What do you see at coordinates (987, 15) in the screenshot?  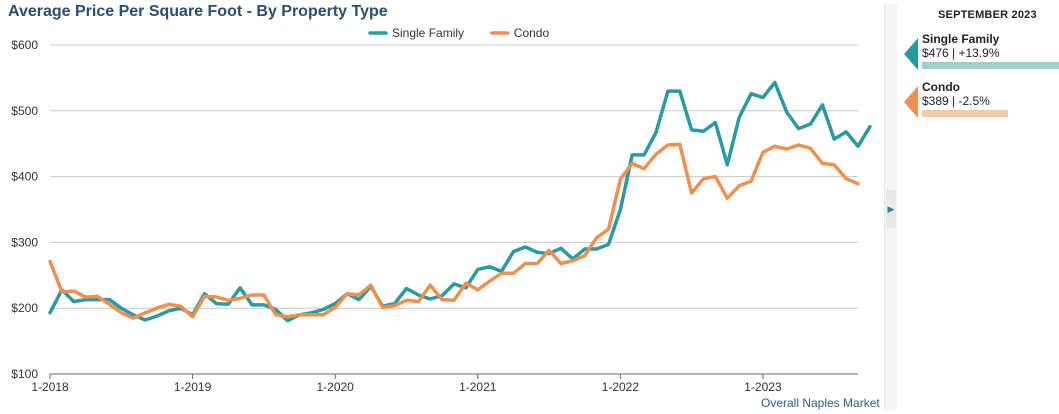 I see `summary-period: SEPTEMBER 2023` at bounding box center [987, 15].